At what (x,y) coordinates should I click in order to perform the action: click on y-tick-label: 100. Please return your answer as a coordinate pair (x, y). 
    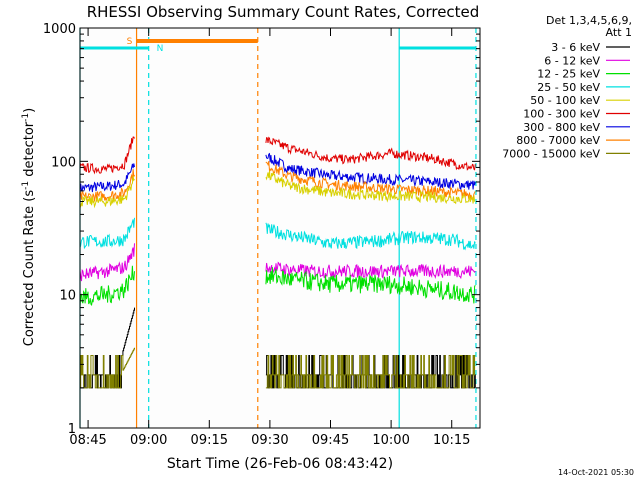
    Looking at the image, I should click on (63, 162).